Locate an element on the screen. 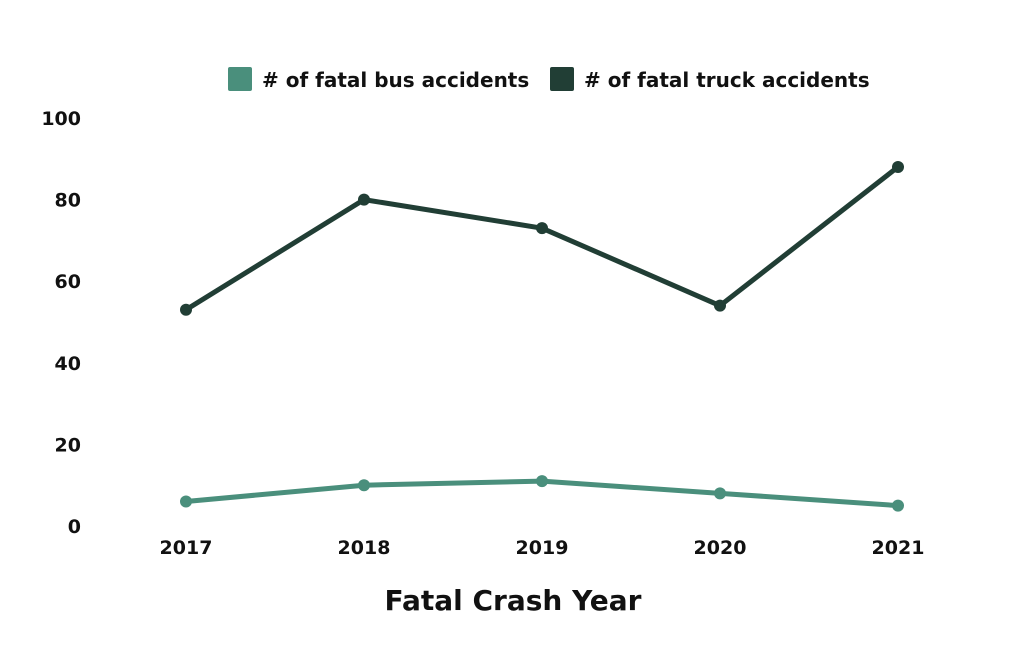 The height and width of the screenshot is (646, 1024). x-tick-label: 2020 is located at coordinates (720, 548).